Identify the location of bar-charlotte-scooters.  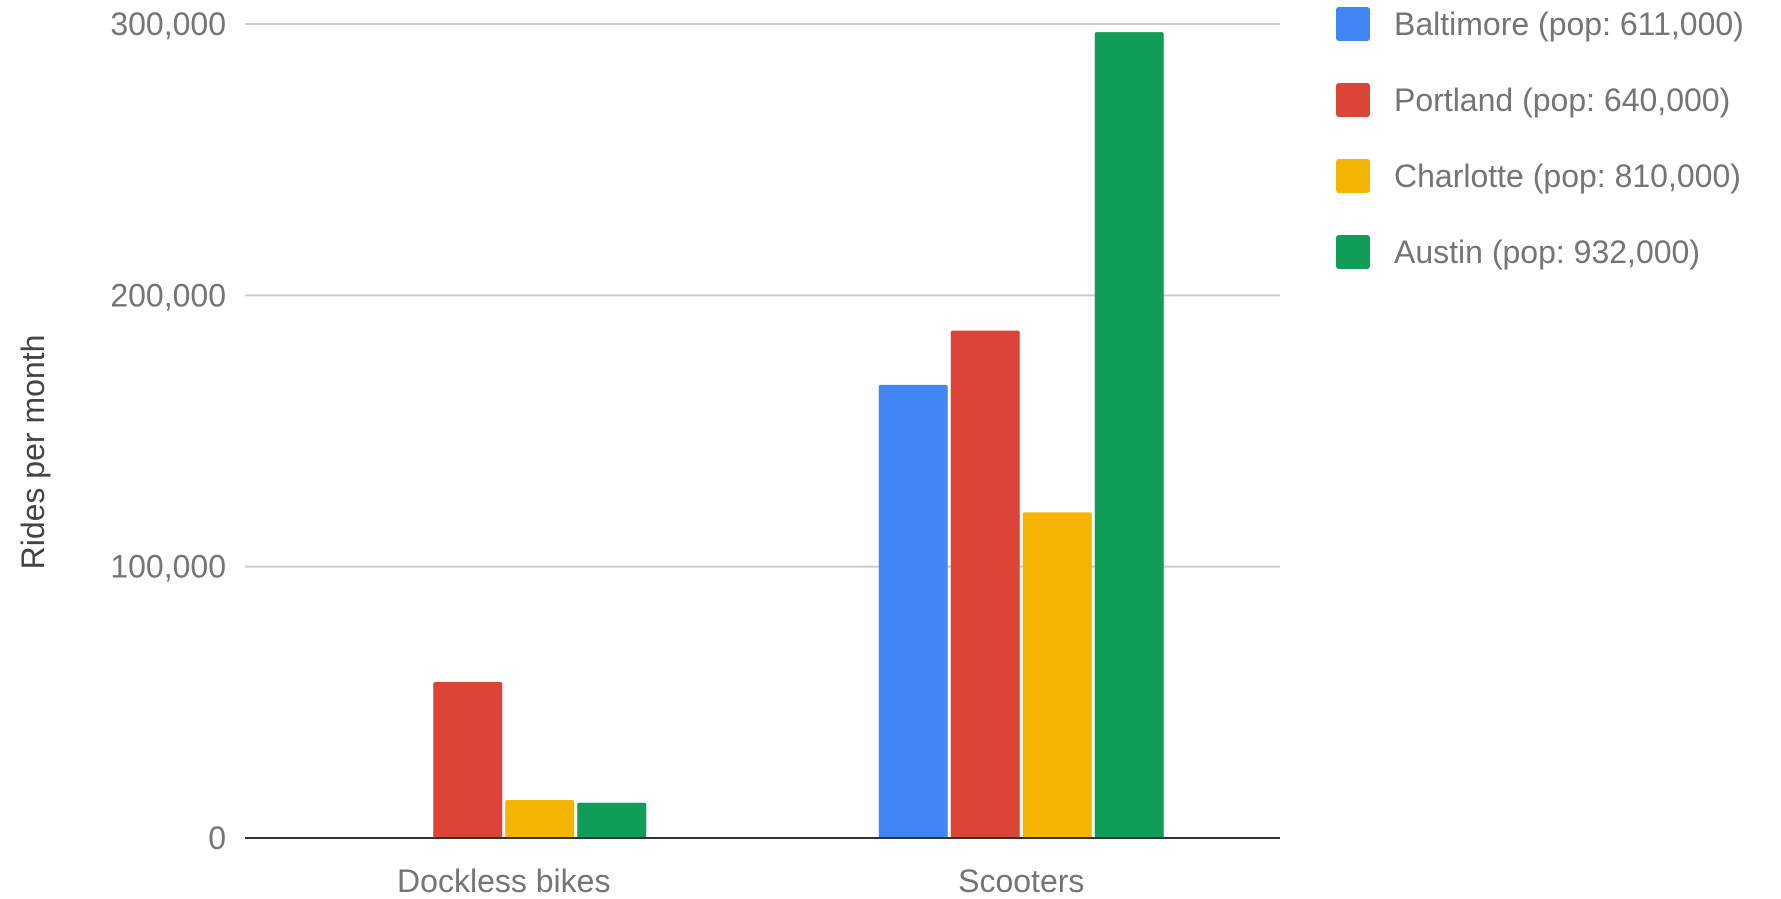
(1057, 675).